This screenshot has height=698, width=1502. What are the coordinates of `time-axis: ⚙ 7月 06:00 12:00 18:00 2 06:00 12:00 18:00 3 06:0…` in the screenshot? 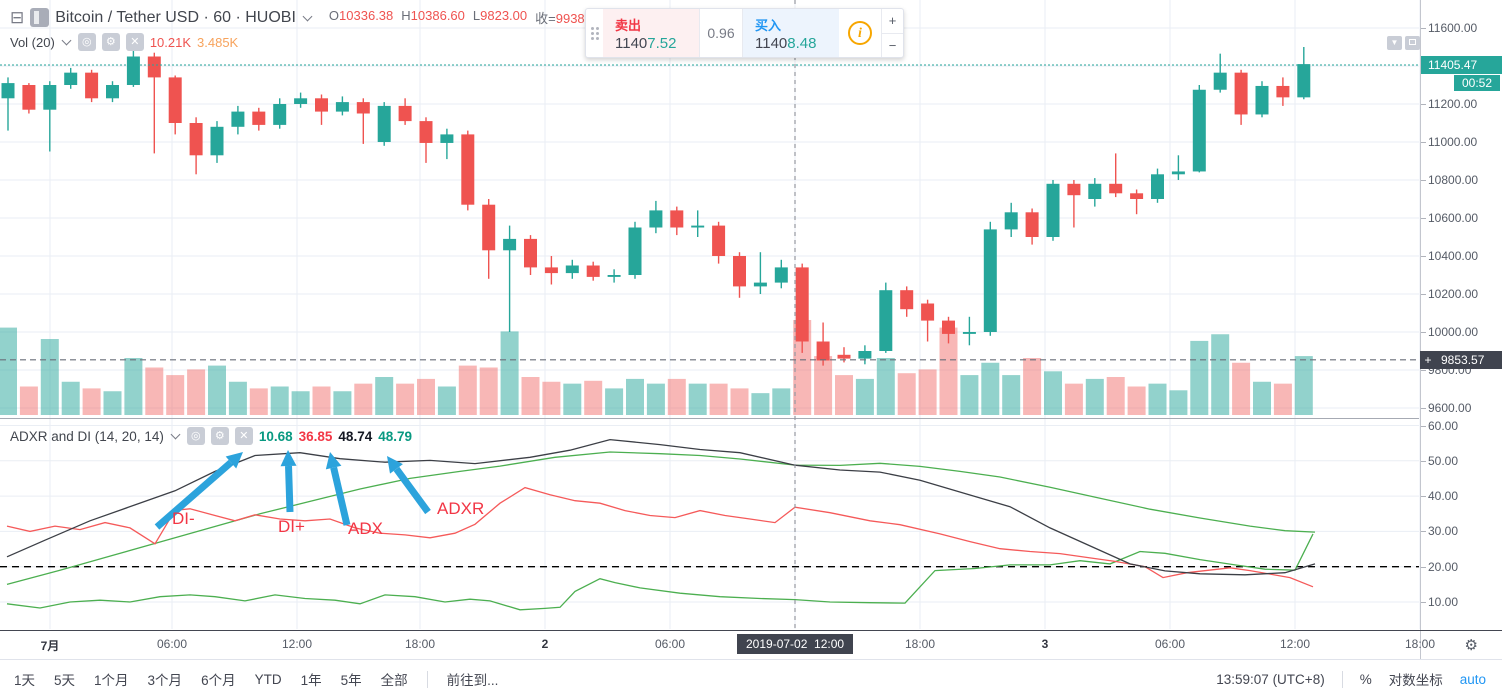 It's located at (751, 644).